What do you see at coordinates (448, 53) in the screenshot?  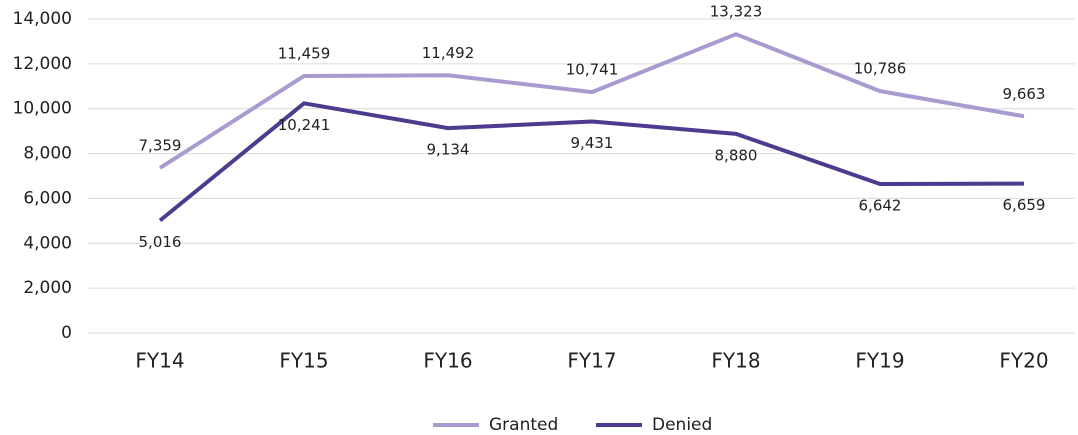 I see `data-label: 11,492` at bounding box center [448, 53].